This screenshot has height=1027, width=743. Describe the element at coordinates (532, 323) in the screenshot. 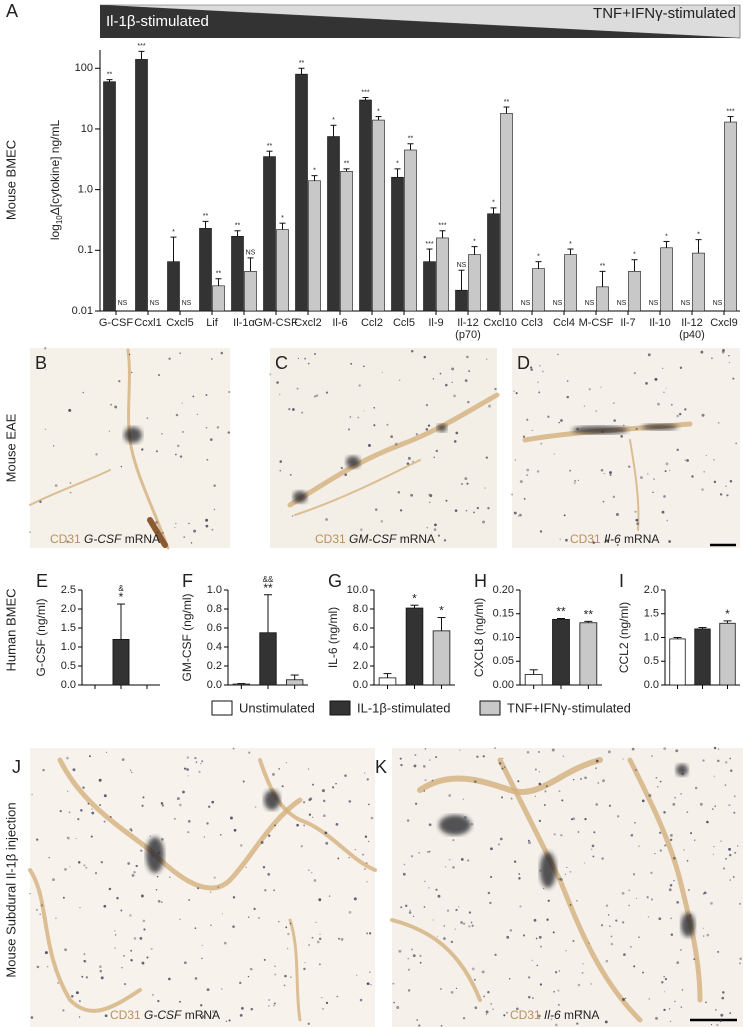

I see `x-tick-label: Ccl3` at that location.